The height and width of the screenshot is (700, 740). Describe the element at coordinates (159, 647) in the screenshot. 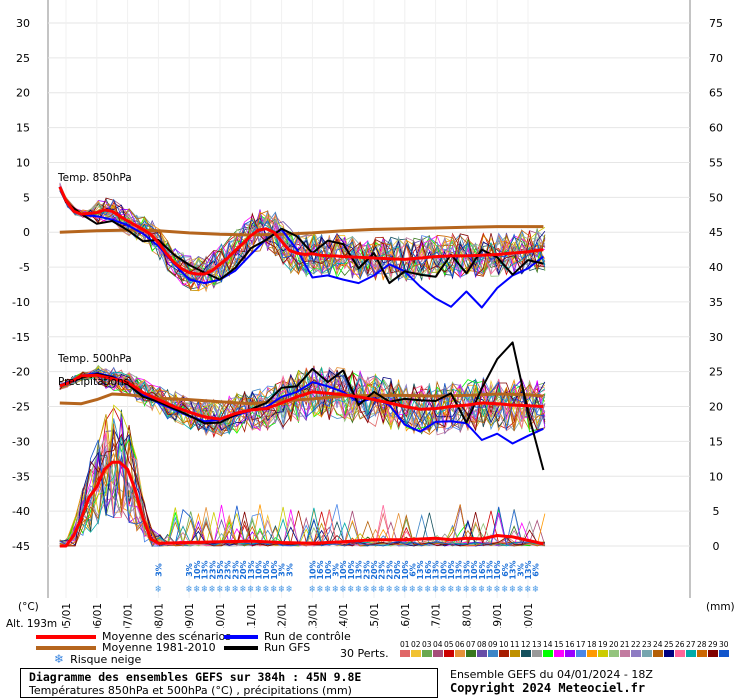

I see `legend-label-climate: Moyenne 1981-2010` at that location.